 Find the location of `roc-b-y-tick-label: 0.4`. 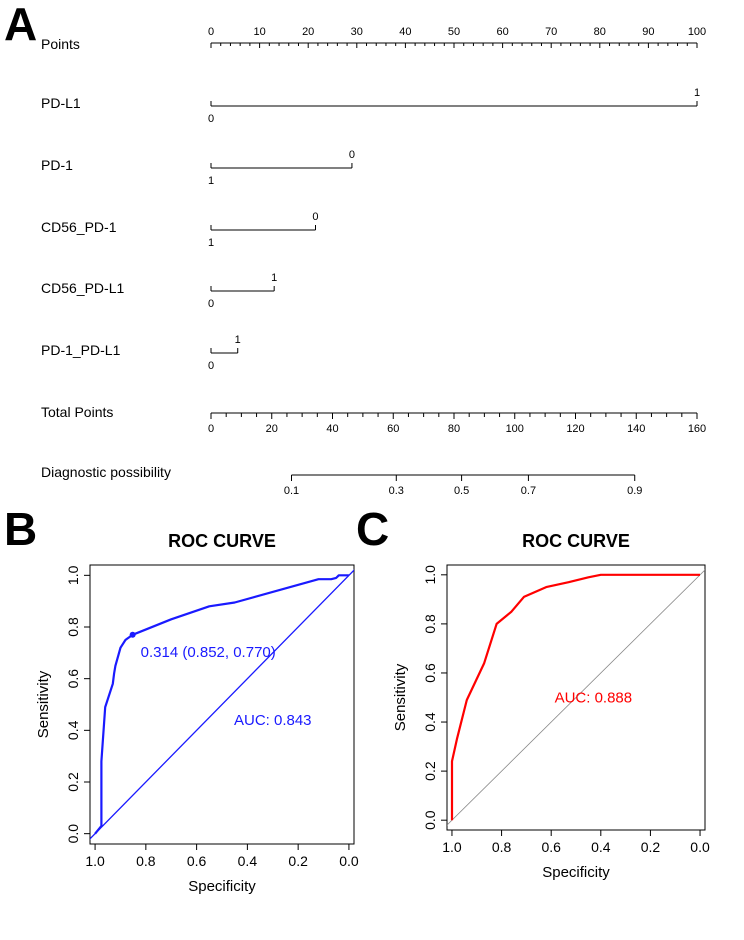

roc-b-y-tick-label: 0.4 is located at coordinates (73, 730).